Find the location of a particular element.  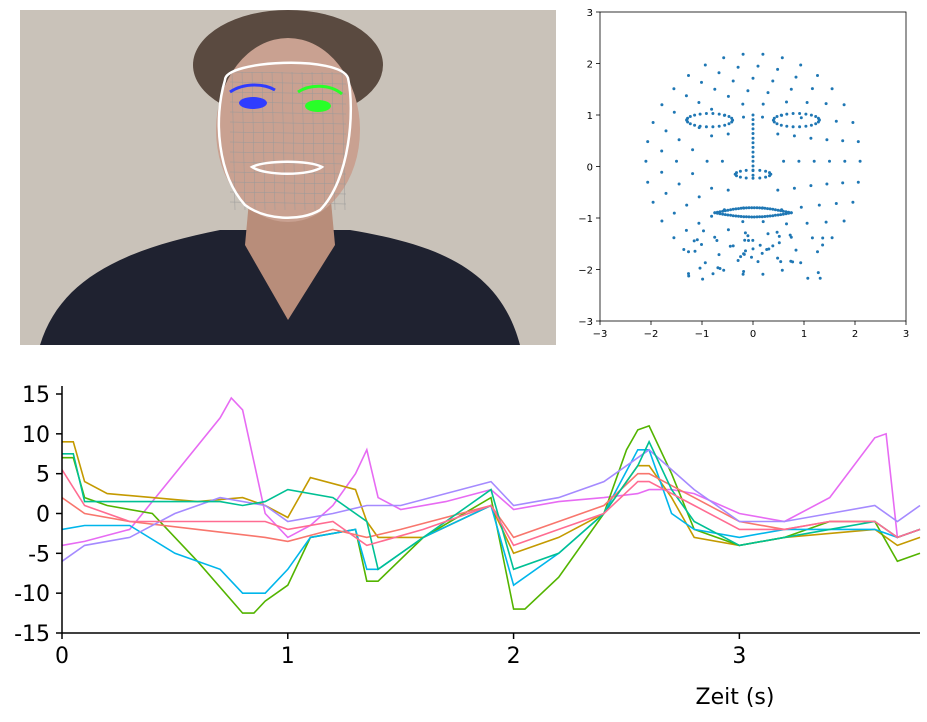

scatter-x-tick-label: 3 is located at coordinates (906, 334).